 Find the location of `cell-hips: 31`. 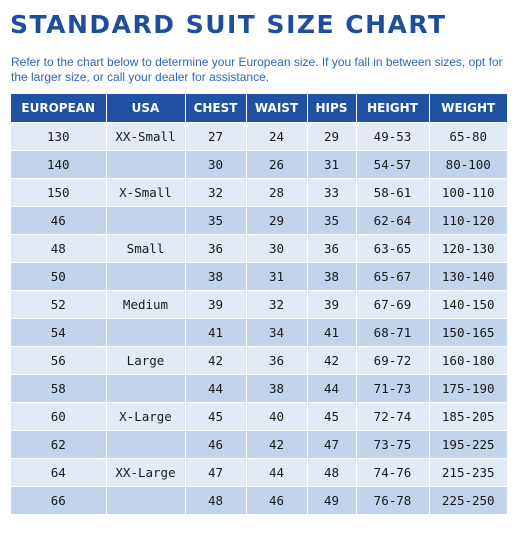

cell-hips: 31 is located at coordinates (331, 164).